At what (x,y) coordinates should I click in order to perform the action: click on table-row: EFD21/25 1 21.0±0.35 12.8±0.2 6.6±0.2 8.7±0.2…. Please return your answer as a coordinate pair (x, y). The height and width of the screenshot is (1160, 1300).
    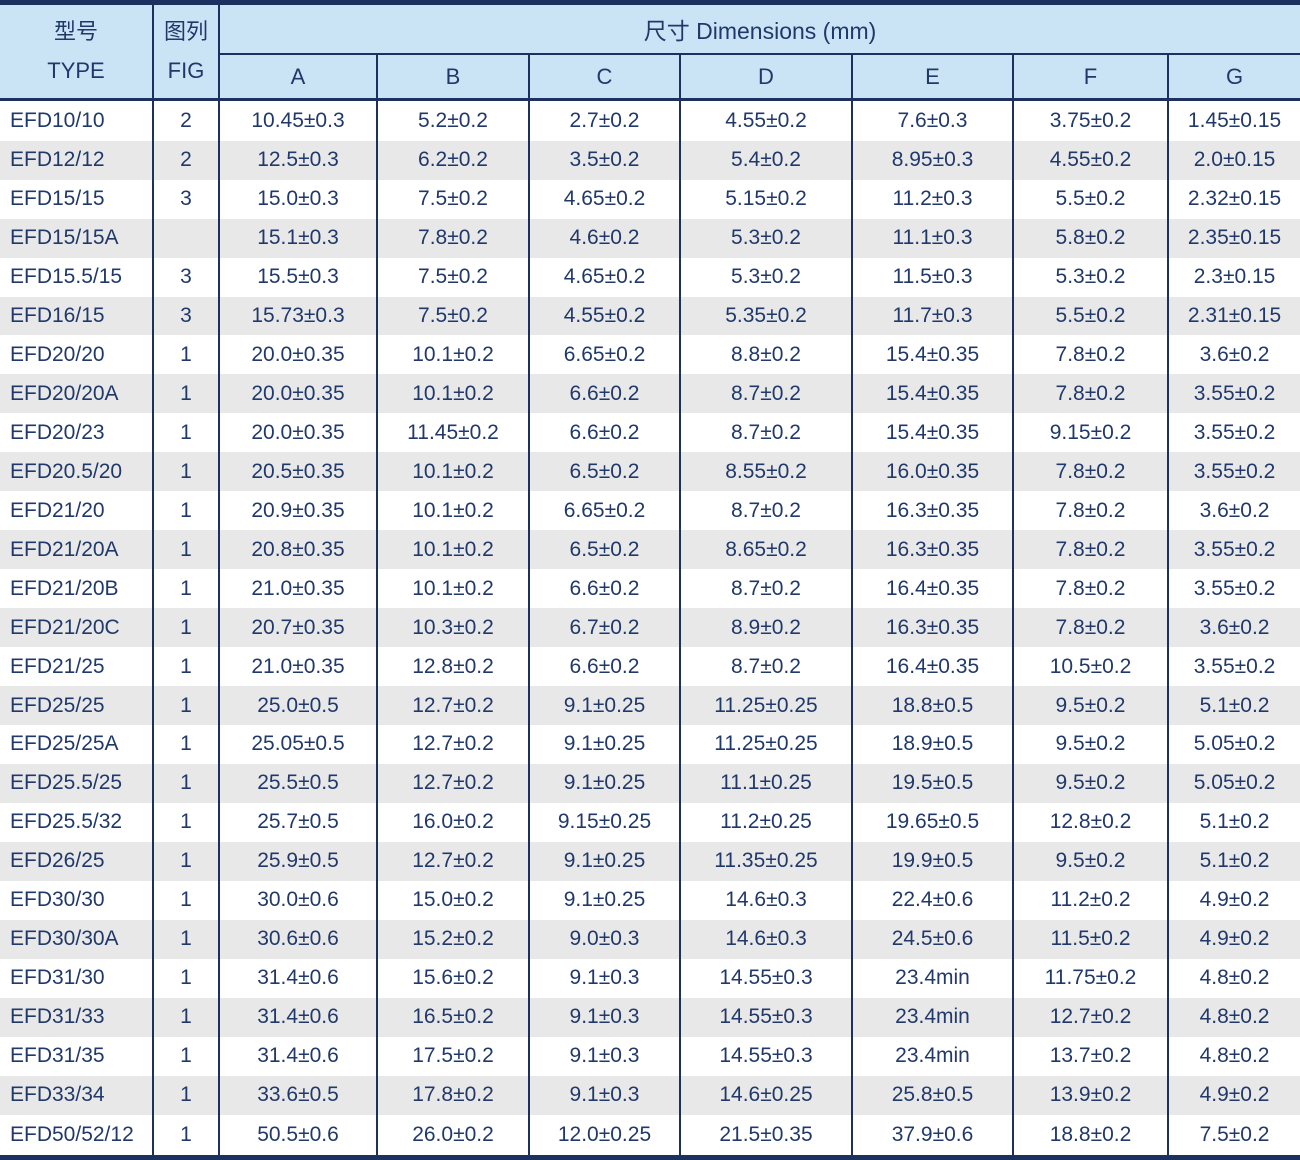
    Looking at the image, I should click on (650, 667).